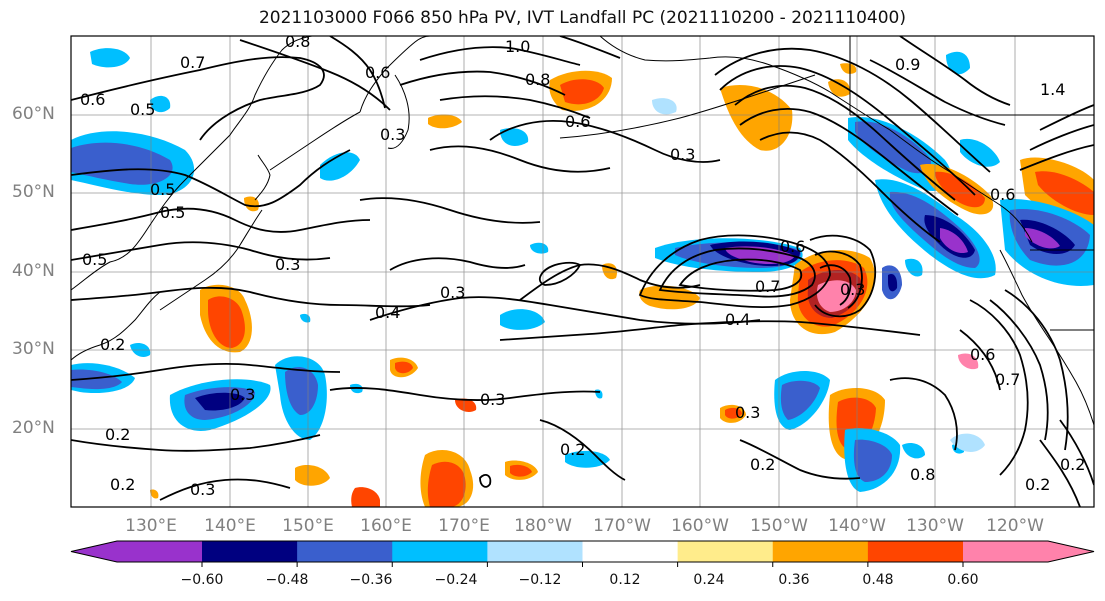  Describe the element at coordinates (625, 580) in the screenshot. I see `colorbar-tick-label: 0.12` at that location.